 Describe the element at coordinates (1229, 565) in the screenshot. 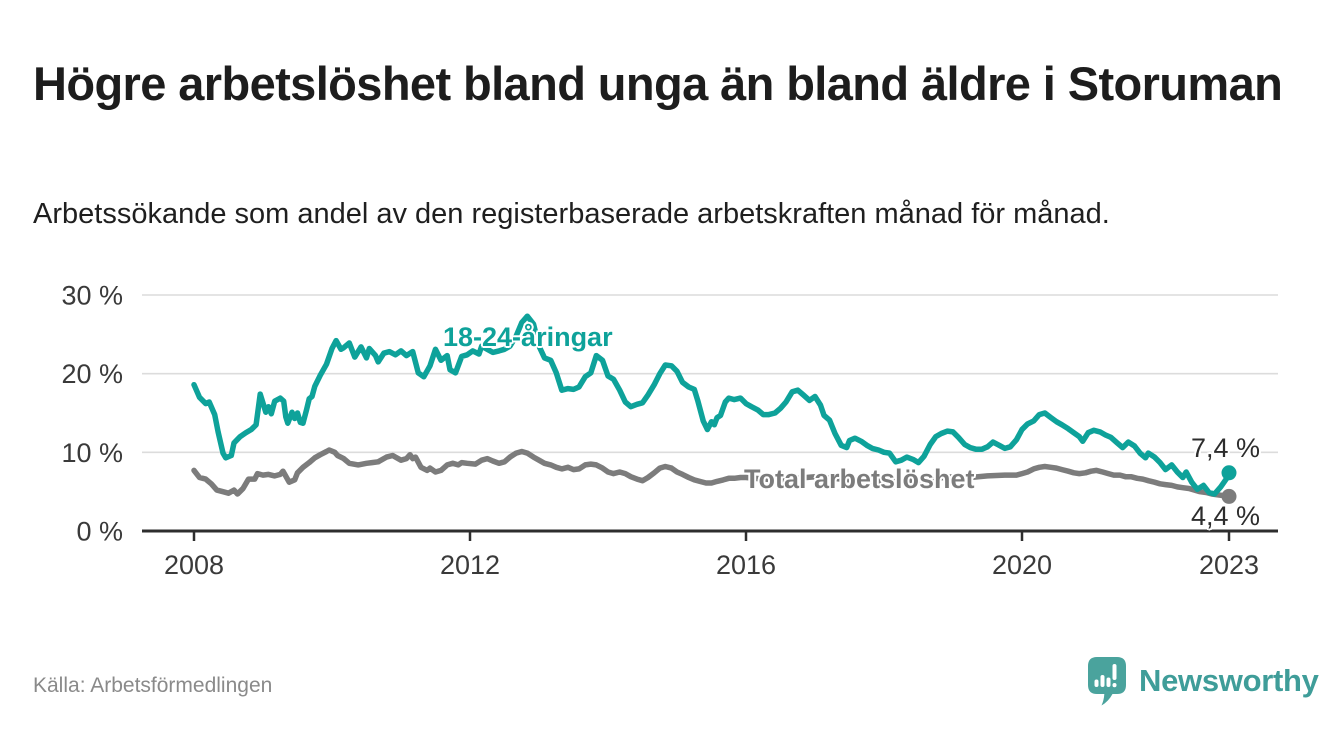

I see `x-axis-tick-label: 2023` at that location.